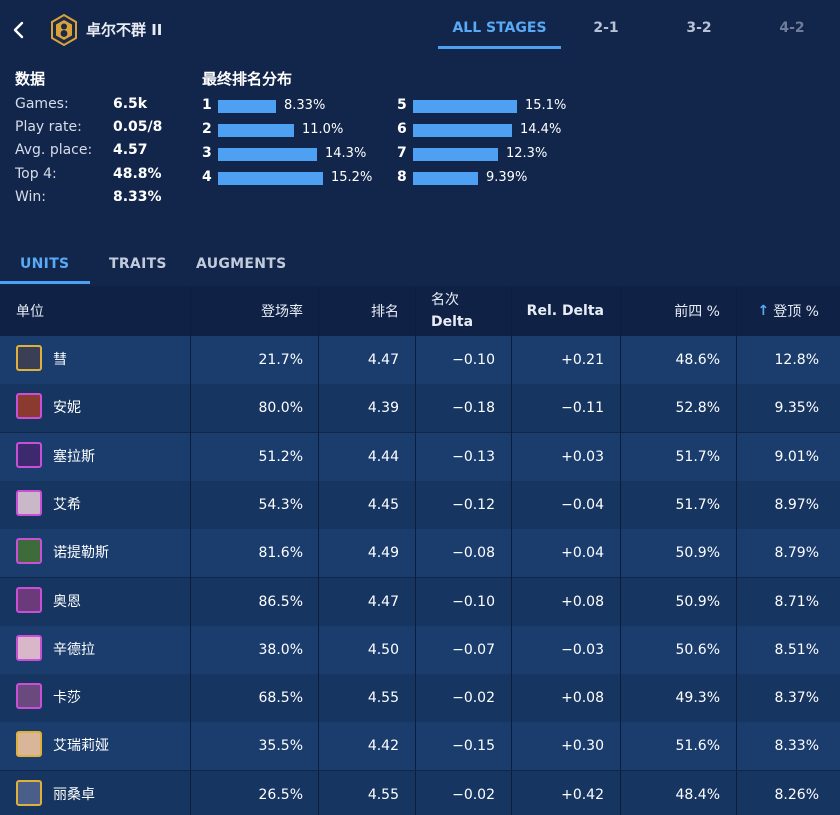 The width and height of the screenshot is (840, 815). I want to click on cell-play-rate: 81.6%, so click(280, 553).